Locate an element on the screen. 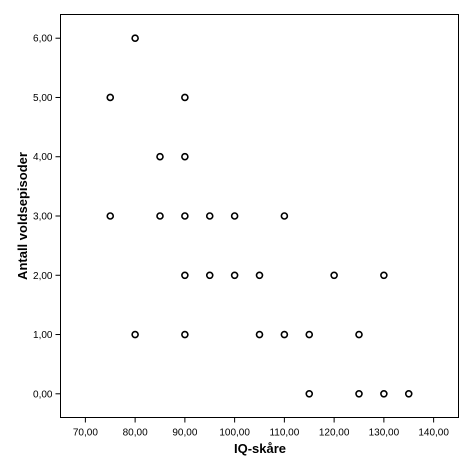  x-tick-label: 90,00 is located at coordinates (184, 433).